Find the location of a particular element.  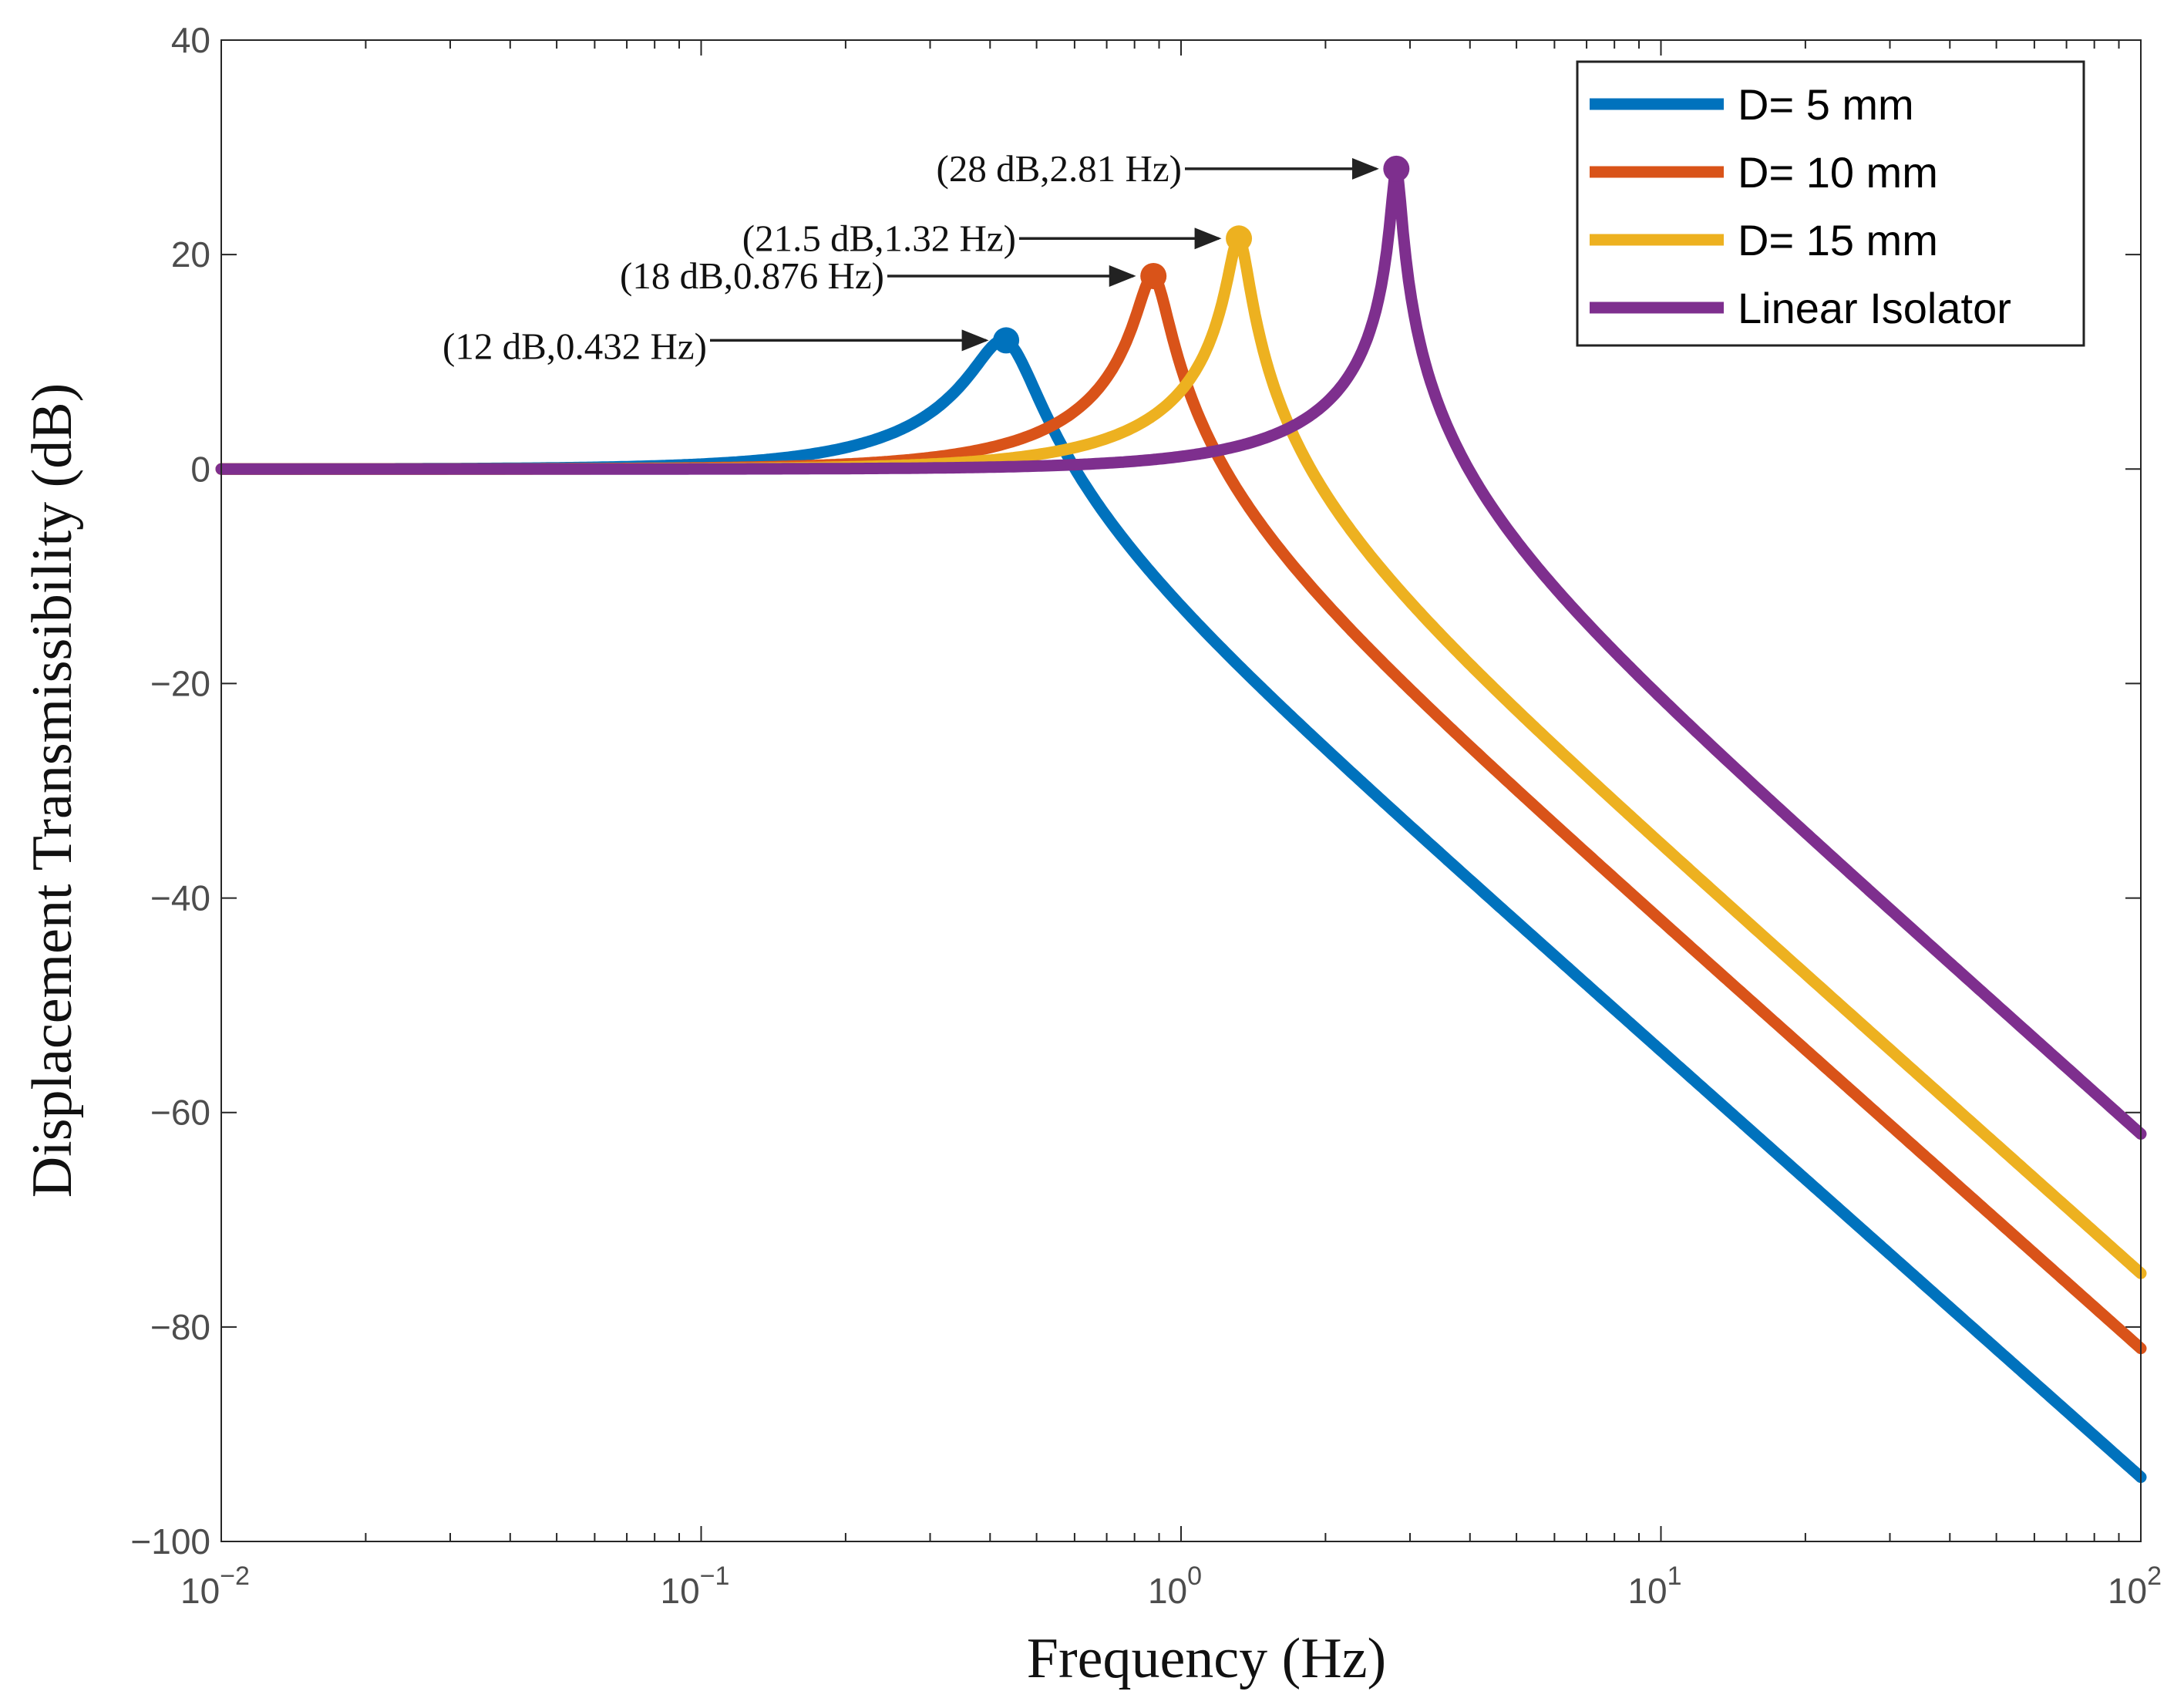

y-tick-label: 0 is located at coordinates (200, 469).